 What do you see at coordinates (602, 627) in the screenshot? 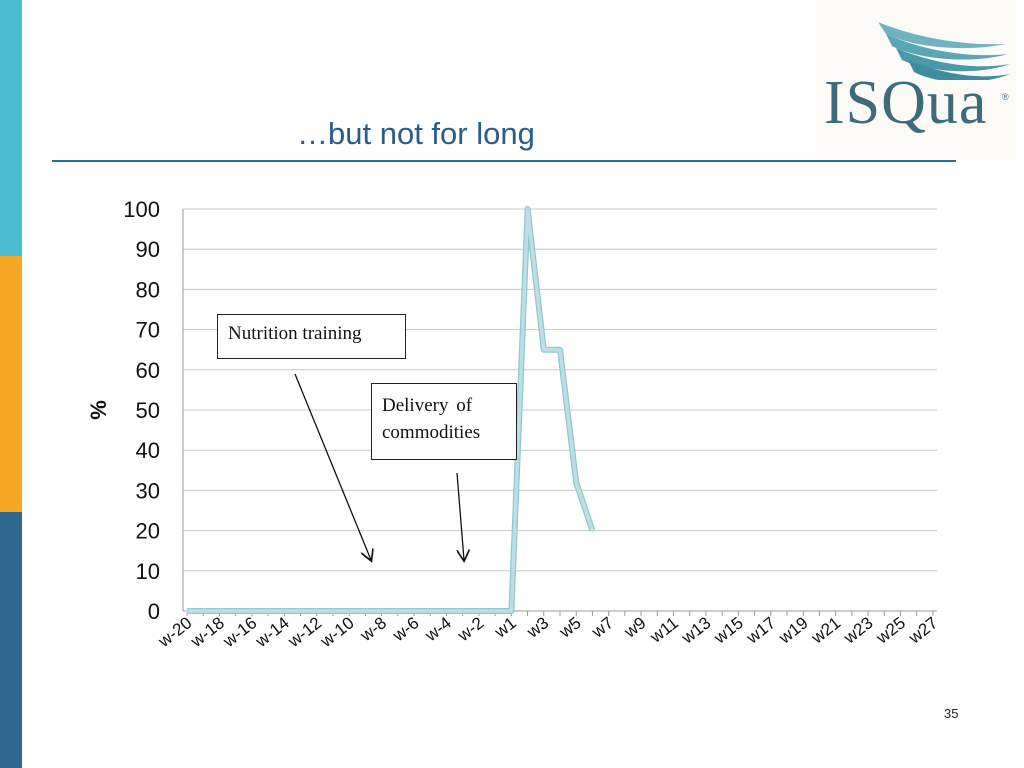
I see `x-tick-label: w7` at bounding box center [602, 627].